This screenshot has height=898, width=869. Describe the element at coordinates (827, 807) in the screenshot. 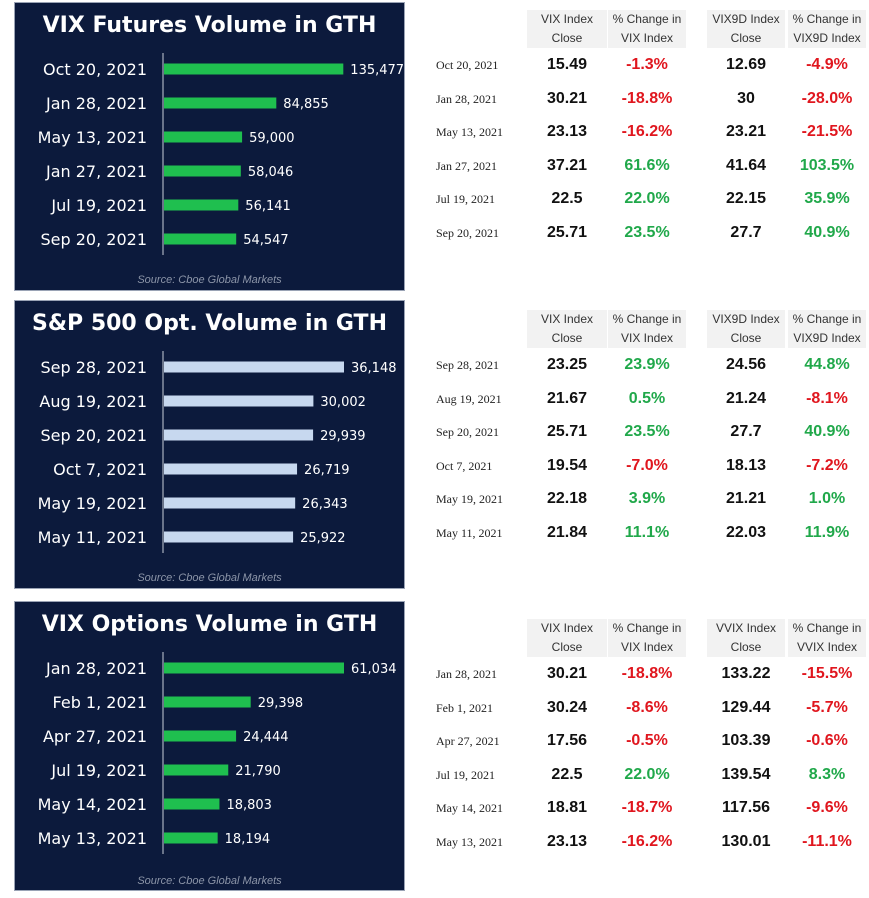

I see `percent-change-cell: -9.6%` at that location.